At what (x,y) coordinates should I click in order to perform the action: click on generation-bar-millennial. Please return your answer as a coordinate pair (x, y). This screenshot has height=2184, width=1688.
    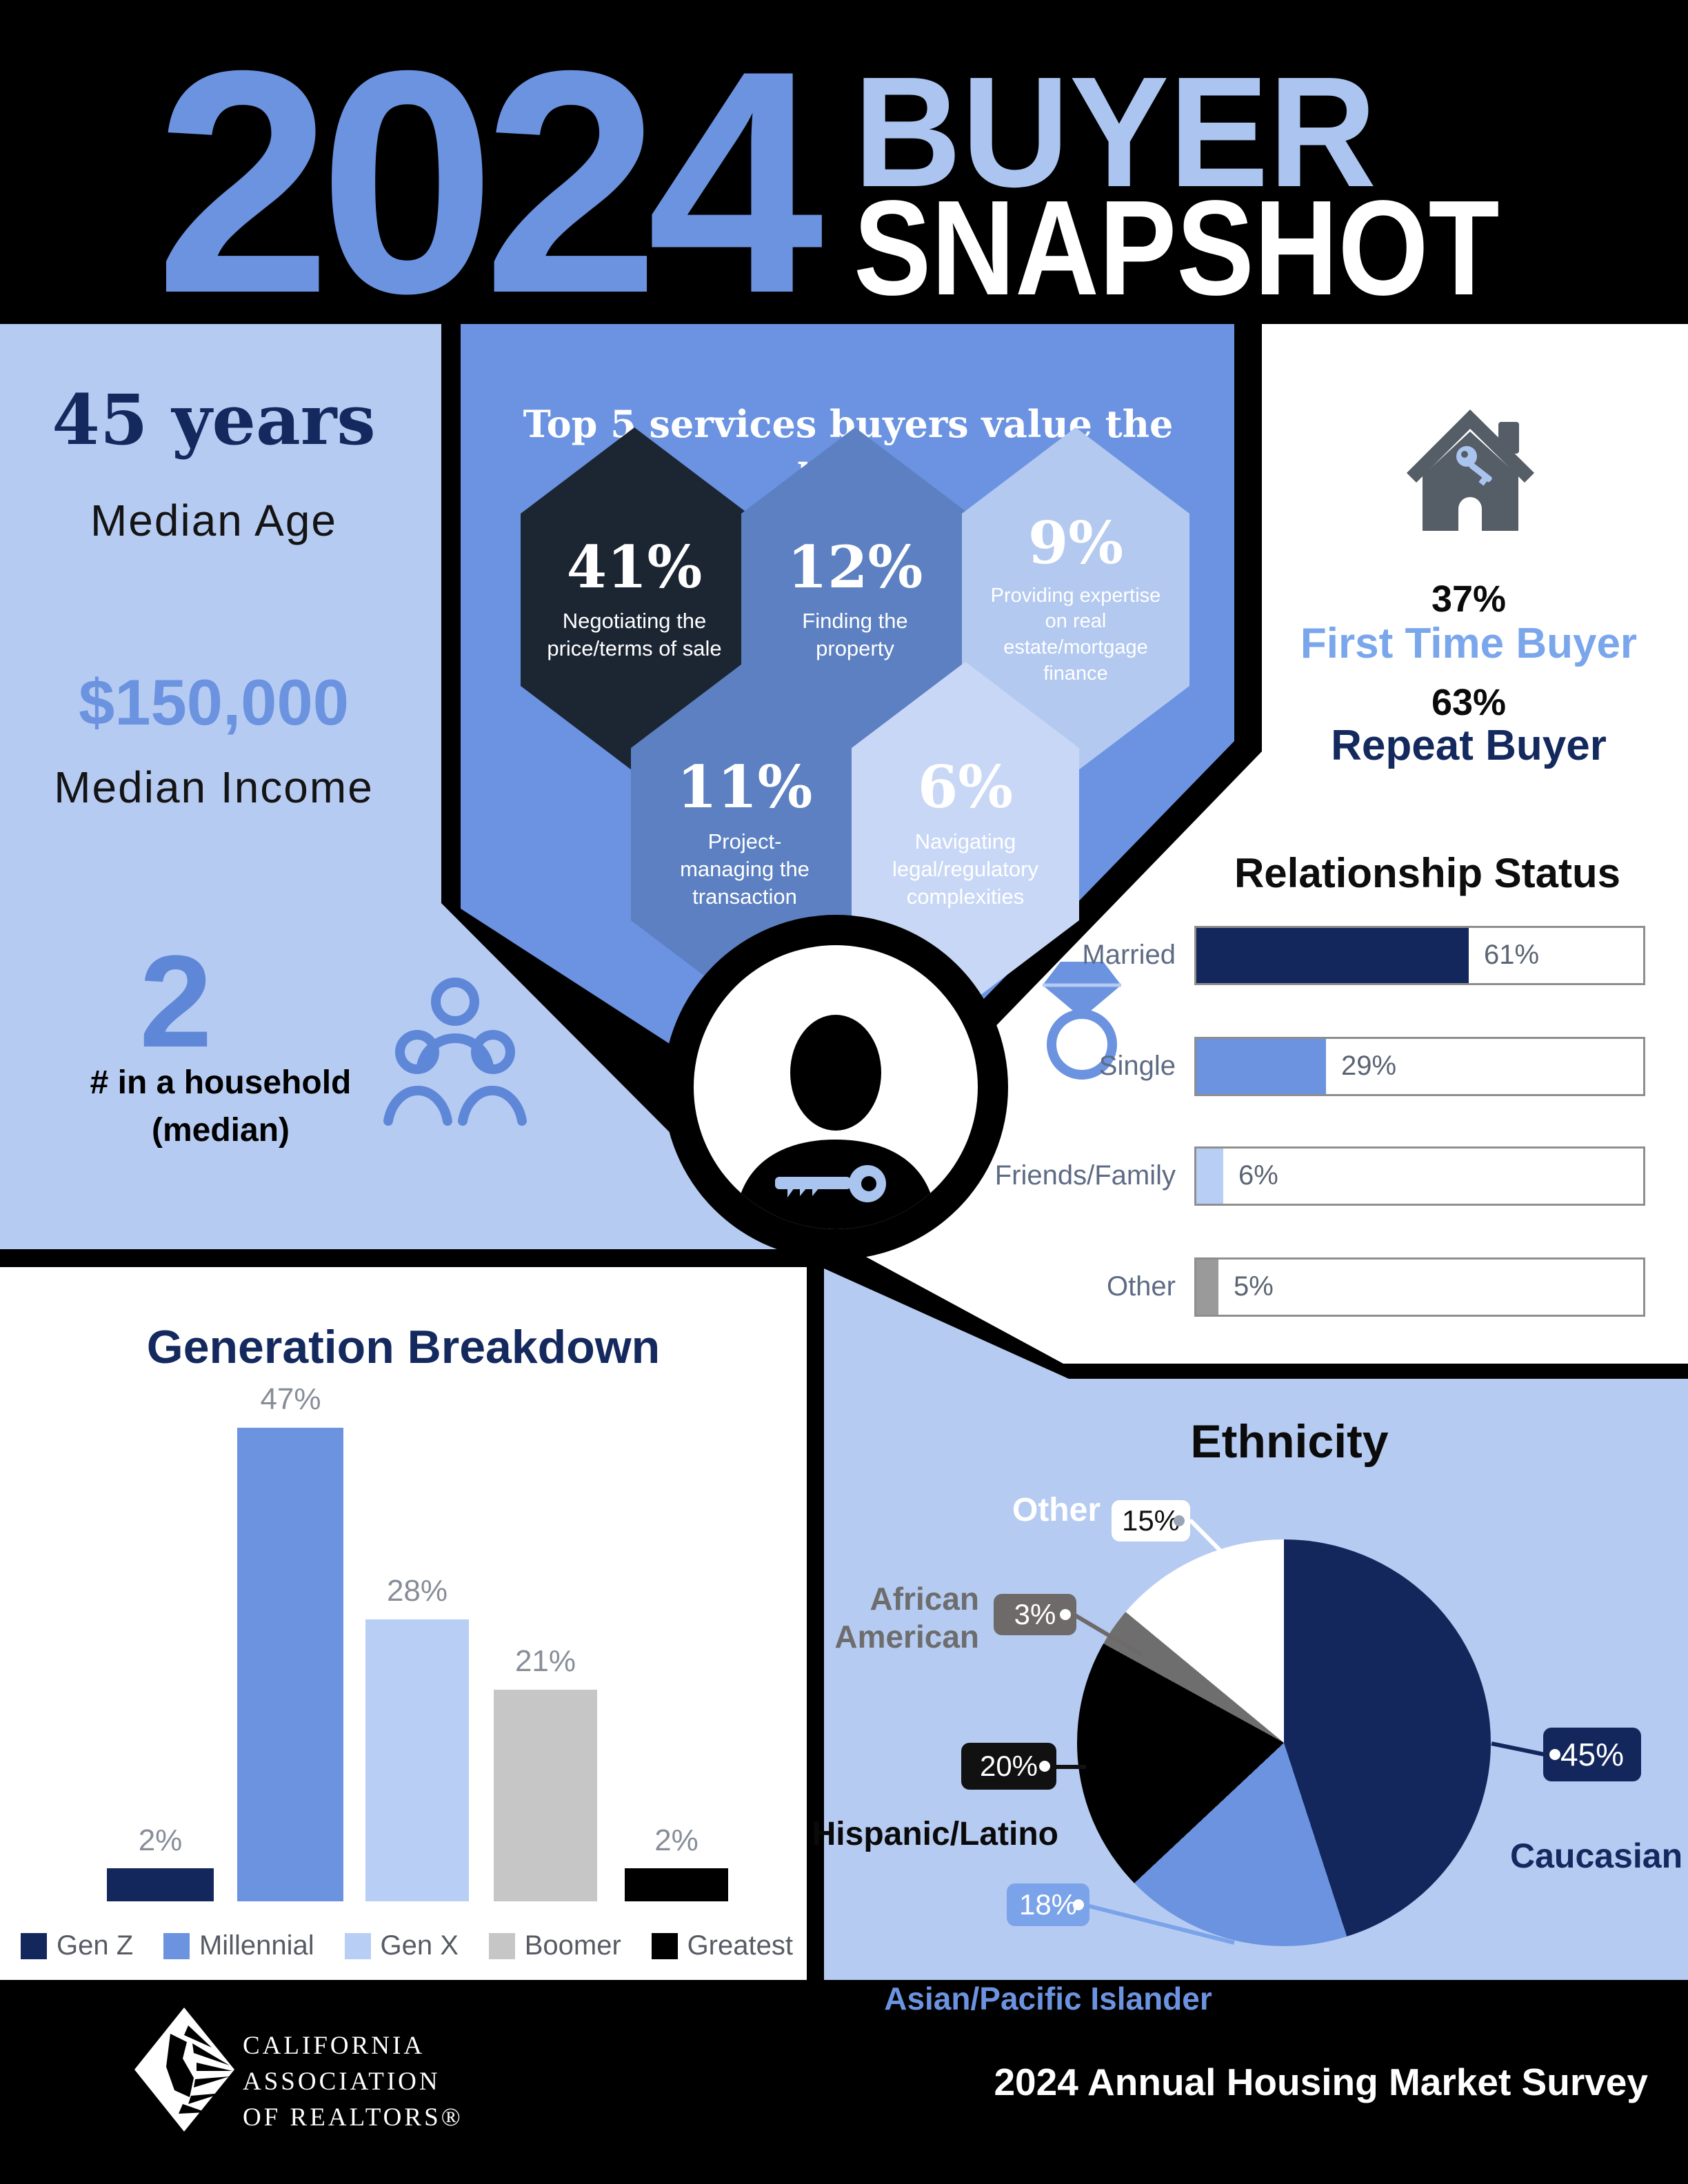
    Looking at the image, I should click on (290, 1664).